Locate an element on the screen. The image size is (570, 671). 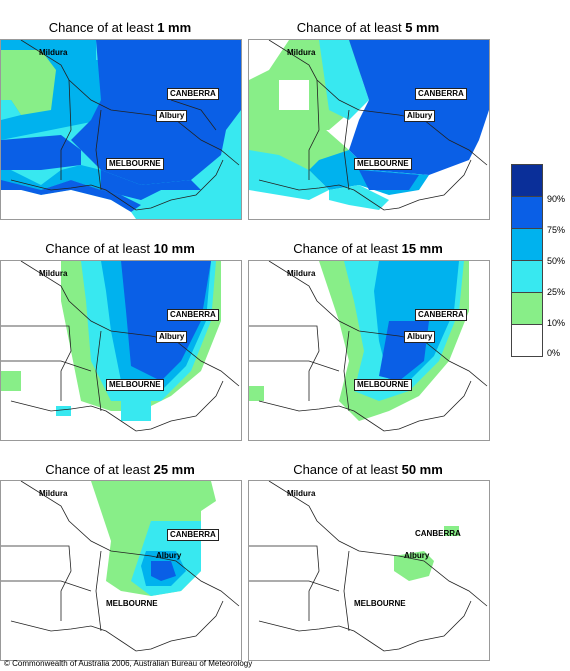
title-amount: 1 mm is located at coordinates (174, 27).